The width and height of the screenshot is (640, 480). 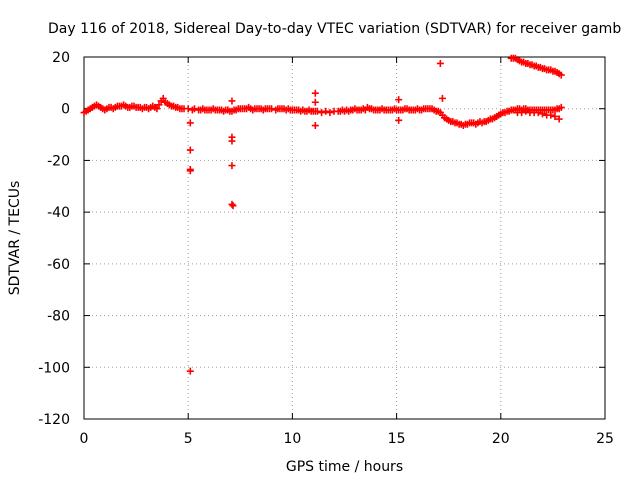 What do you see at coordinates (292, 439) in the screenshot?
I see `x-tick-label: 10` at bounding box center [292, 439].